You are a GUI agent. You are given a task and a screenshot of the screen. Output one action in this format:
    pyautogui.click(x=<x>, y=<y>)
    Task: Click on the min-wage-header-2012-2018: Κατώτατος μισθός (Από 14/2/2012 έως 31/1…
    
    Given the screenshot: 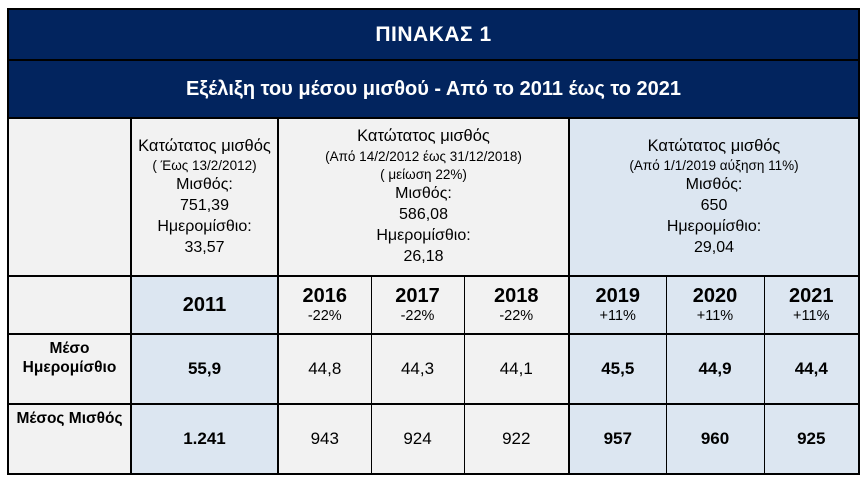 What is the action you would take?
    pyautogui.click(x=423, y=197)
    